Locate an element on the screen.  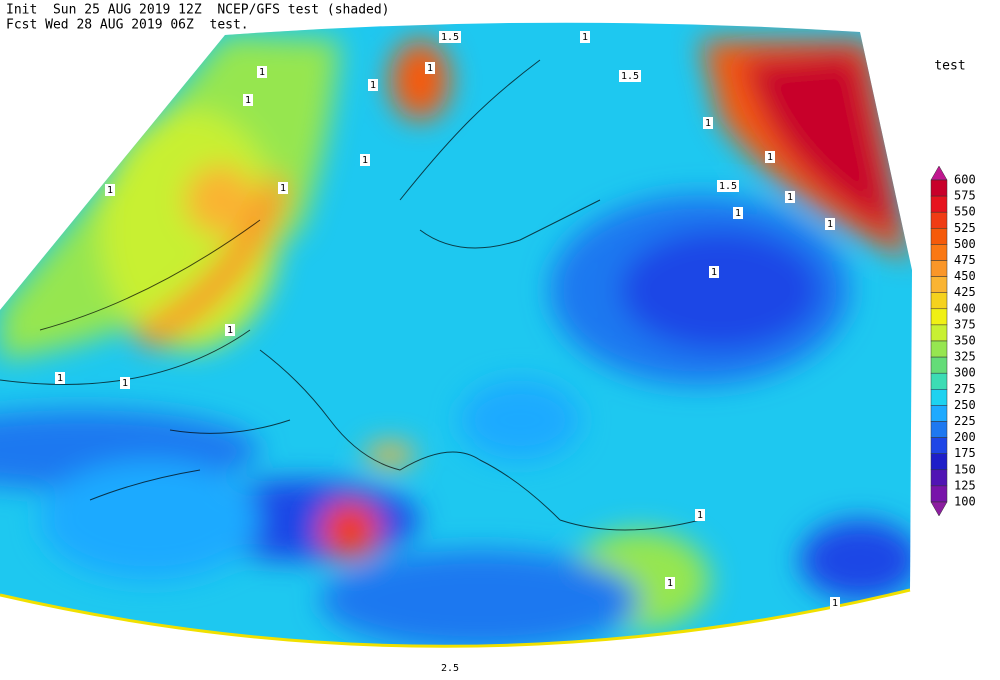
colorbar-label: 225 is located at coordinates (965, 421).